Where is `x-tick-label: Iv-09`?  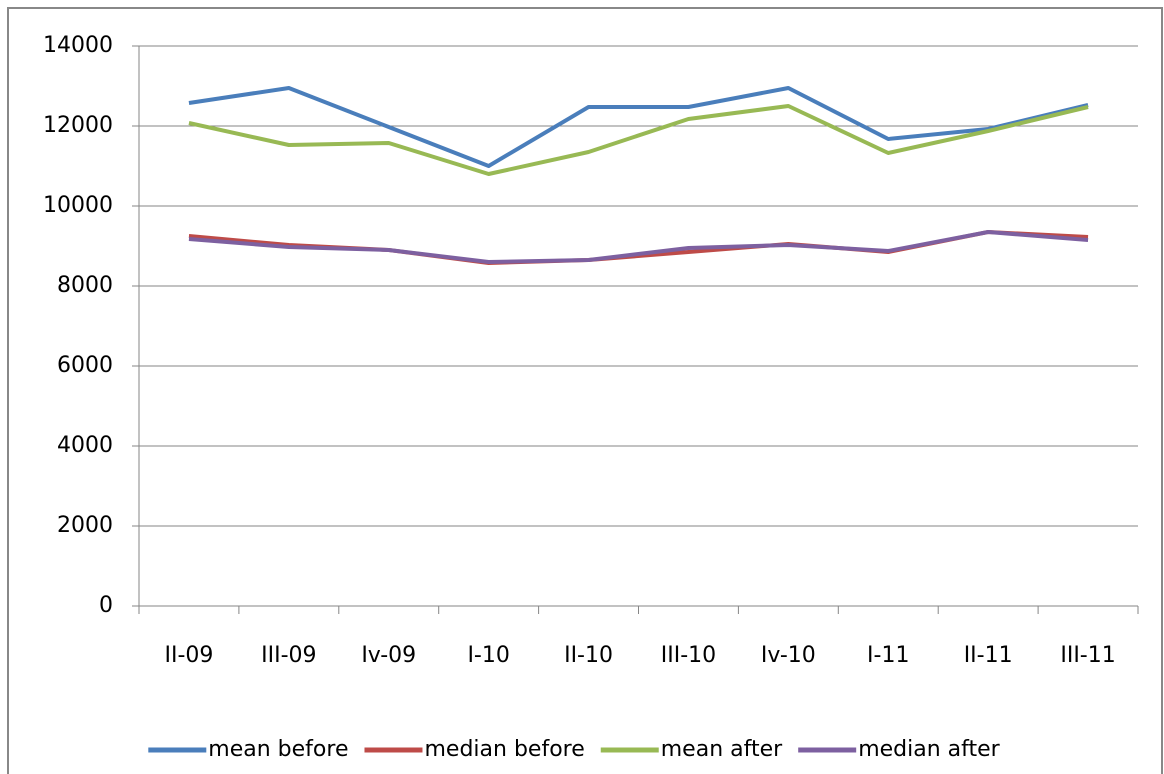 x-tick-label: Iv-09 is located at coordinates (388, 655).